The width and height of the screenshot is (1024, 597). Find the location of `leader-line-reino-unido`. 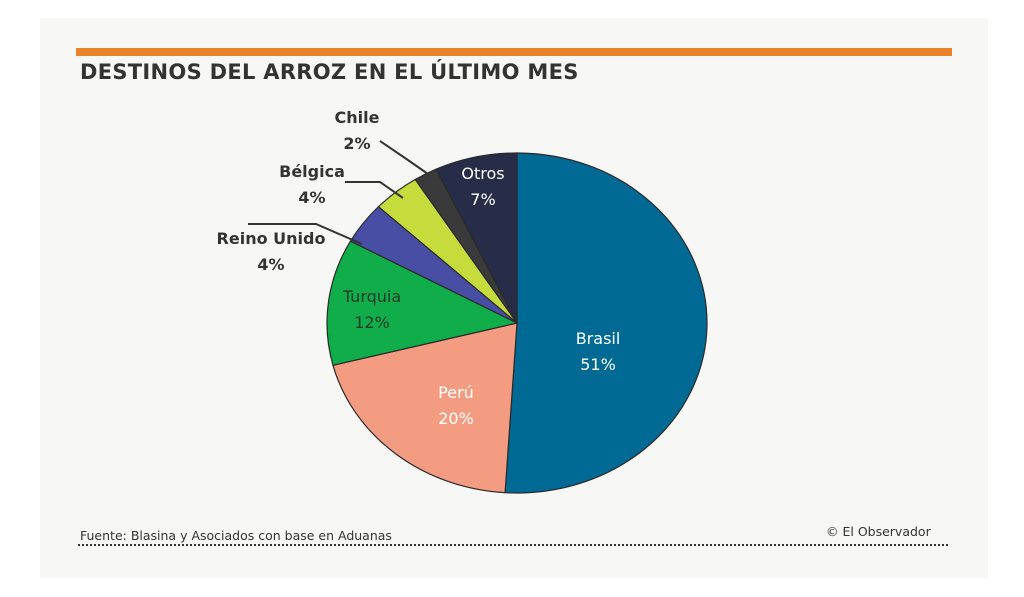

leader-line-reino-unido is located at coordinates (305, 234).